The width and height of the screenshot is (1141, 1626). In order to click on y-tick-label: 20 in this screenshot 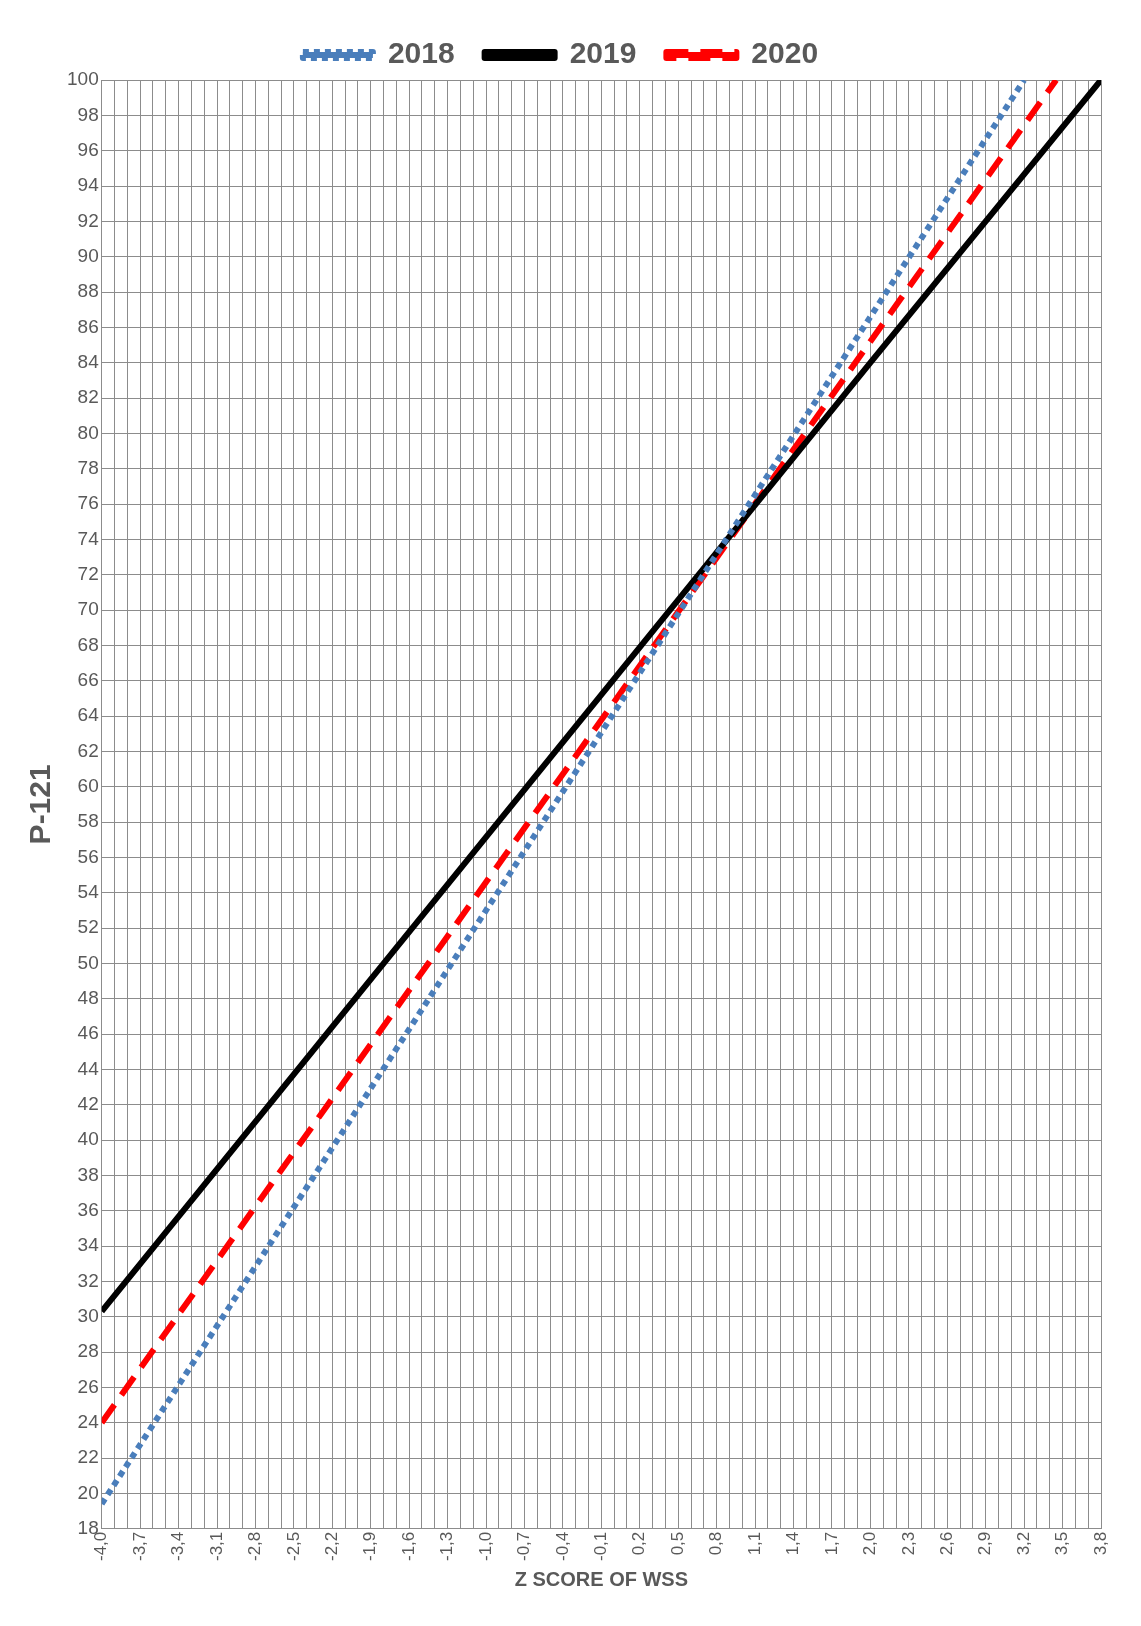, I will do `click(88, 1492)`.